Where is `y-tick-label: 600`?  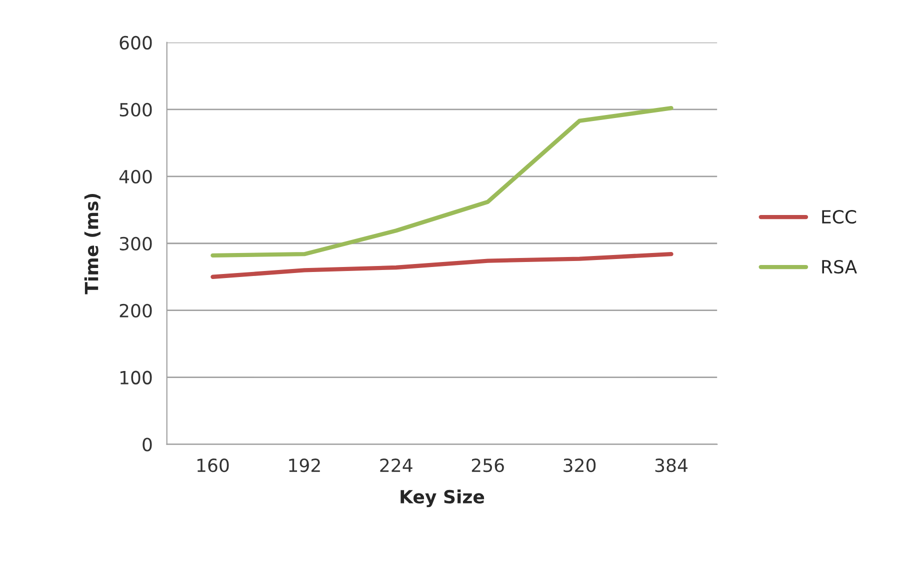
y-tick-label: 600 is located at coordinates (136, 43).